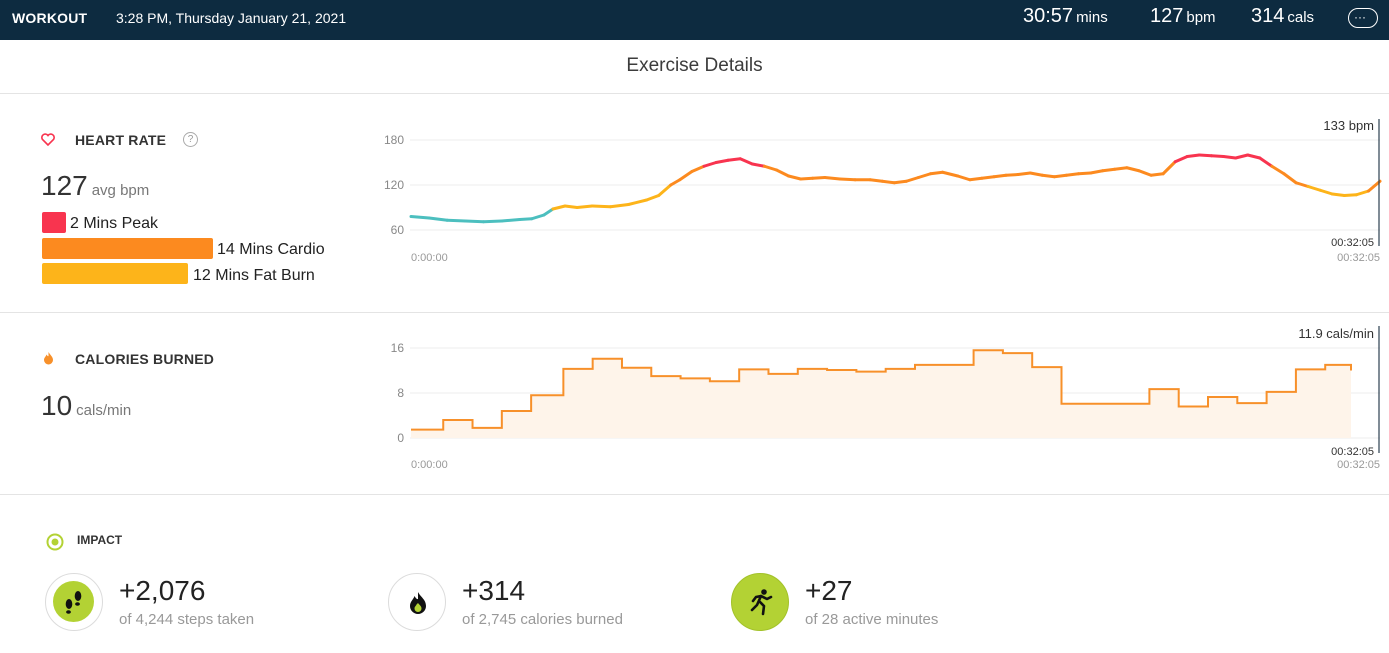 Image resolution: width=1389 pixels, height=653 pixels. I want to click on cal-cursor-time: 00:32:05, so click(1352, 452).